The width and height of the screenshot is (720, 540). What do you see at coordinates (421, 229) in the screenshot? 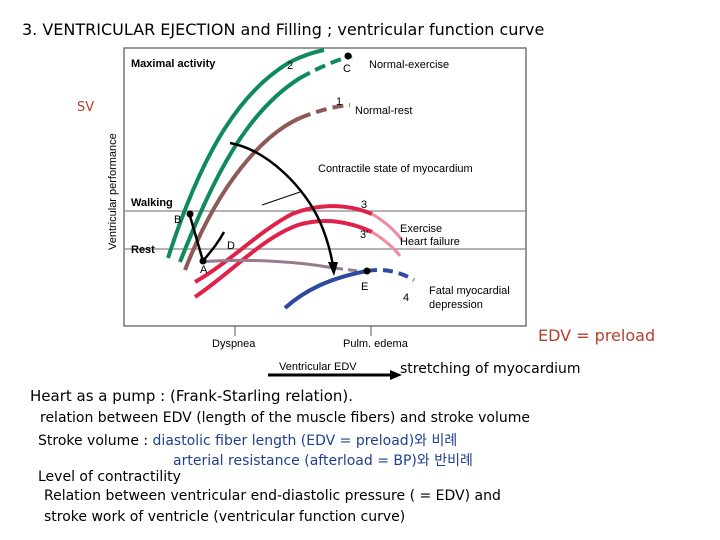
I see `exercise-label: Exercise` at bounding box center [421, 229].